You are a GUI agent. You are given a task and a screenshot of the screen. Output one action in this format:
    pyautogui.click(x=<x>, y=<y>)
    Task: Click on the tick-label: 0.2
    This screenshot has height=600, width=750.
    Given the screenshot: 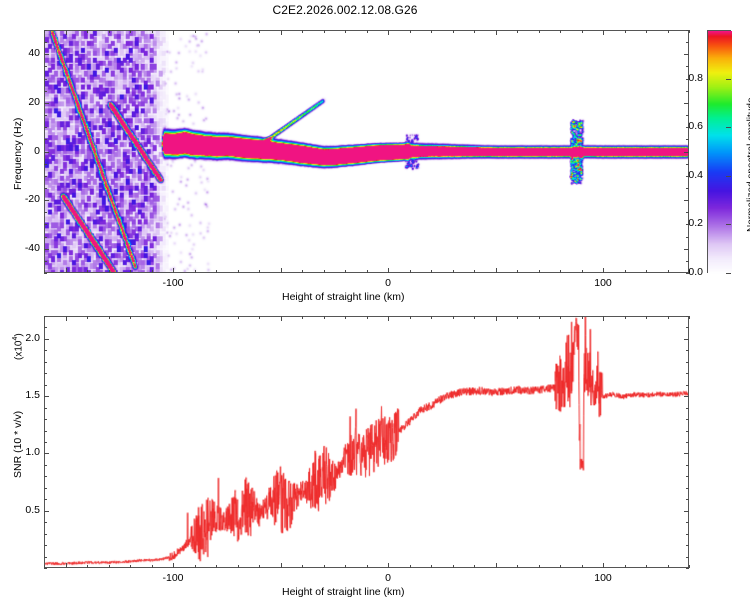 What is the action you would take?
    pyautogui.click(x=695, y=223)
    